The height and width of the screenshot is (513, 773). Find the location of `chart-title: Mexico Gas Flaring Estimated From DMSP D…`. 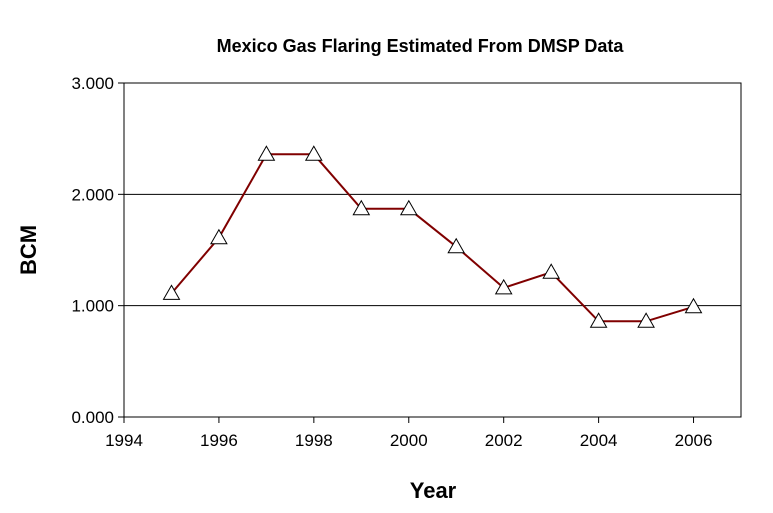

chart-title: Mexico Gas Flaring Estimated From DMSP D… is located at coordinates (421, 46).